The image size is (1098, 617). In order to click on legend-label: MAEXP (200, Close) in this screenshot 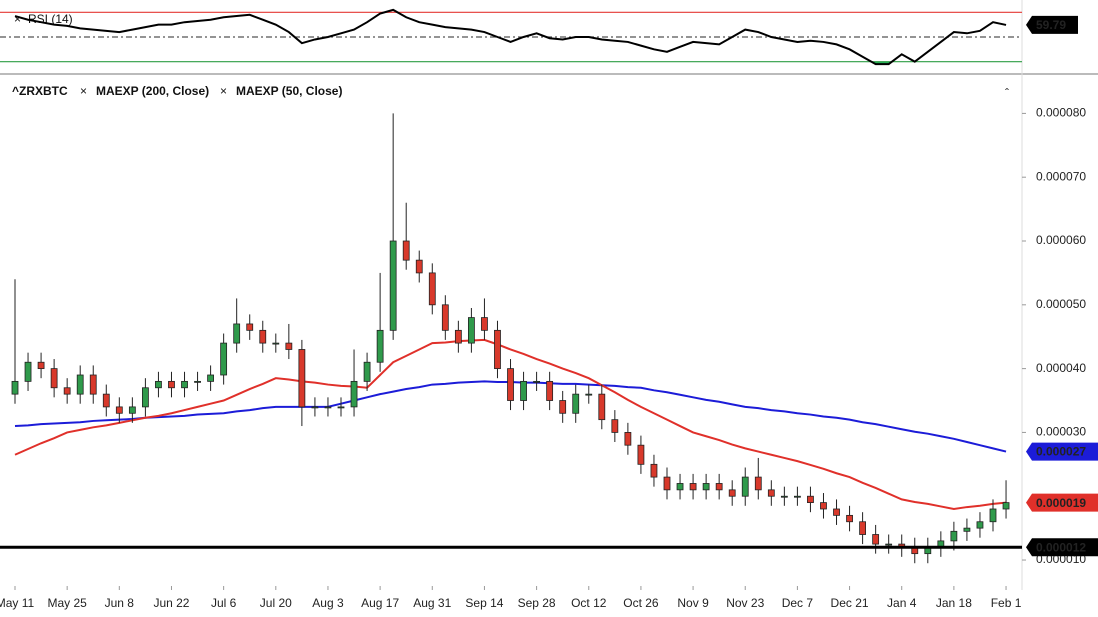, I will do `click(152, 91)`.